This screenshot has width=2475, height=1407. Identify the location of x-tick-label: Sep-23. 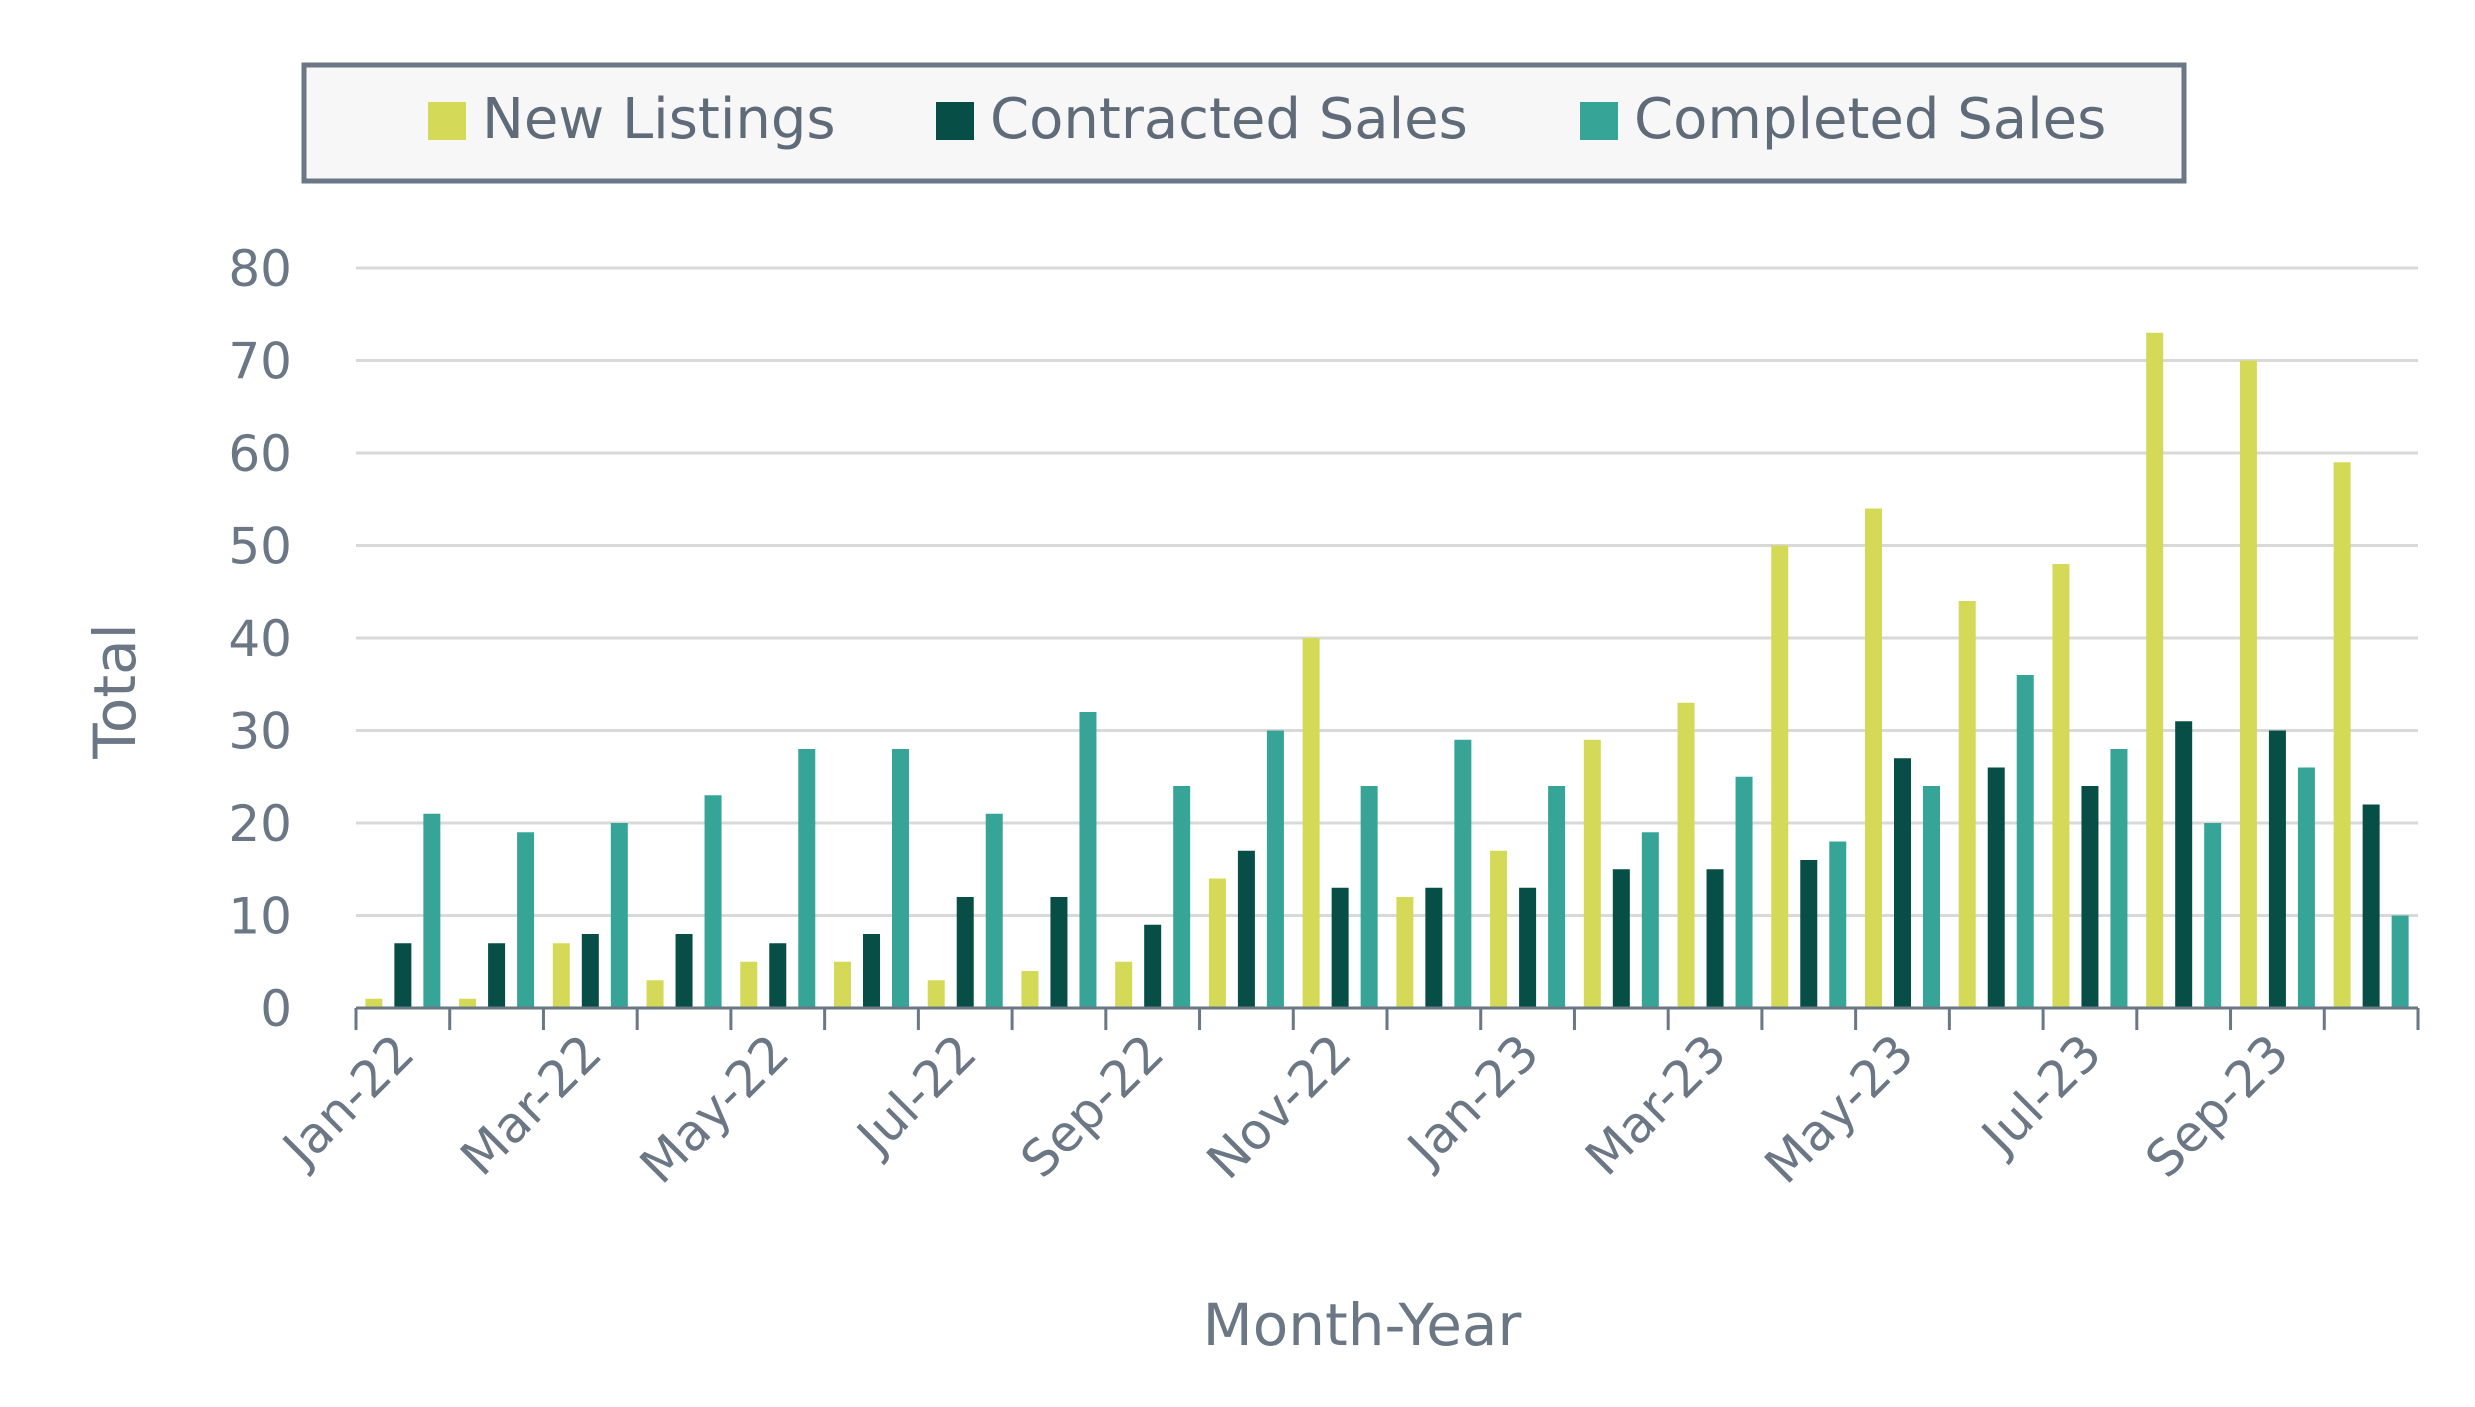
(2216, 1105).